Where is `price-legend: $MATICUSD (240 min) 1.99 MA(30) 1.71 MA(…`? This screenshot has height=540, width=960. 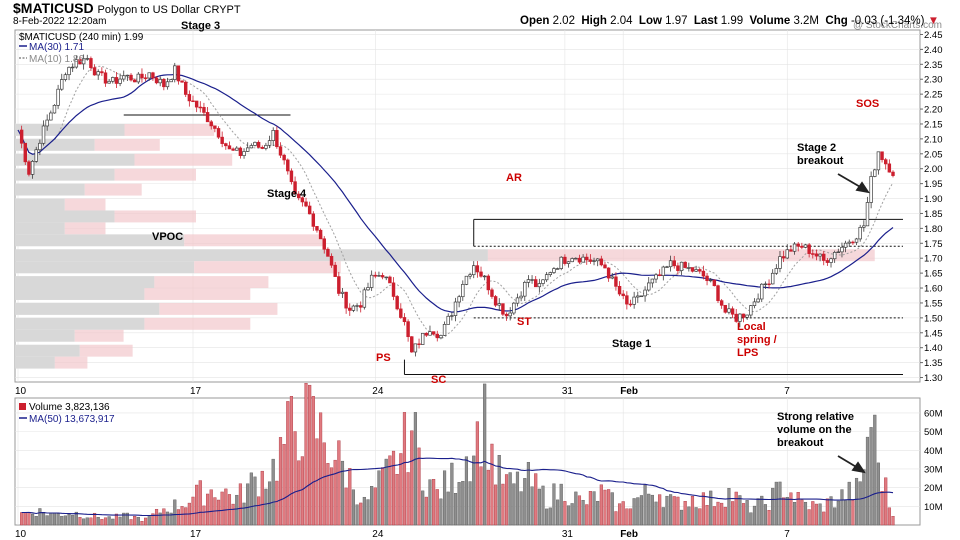 price-legend: $MATICUSD (240 min) 1.99 MA(30) 1.71 MA(… is located at coordinates (81, 48).